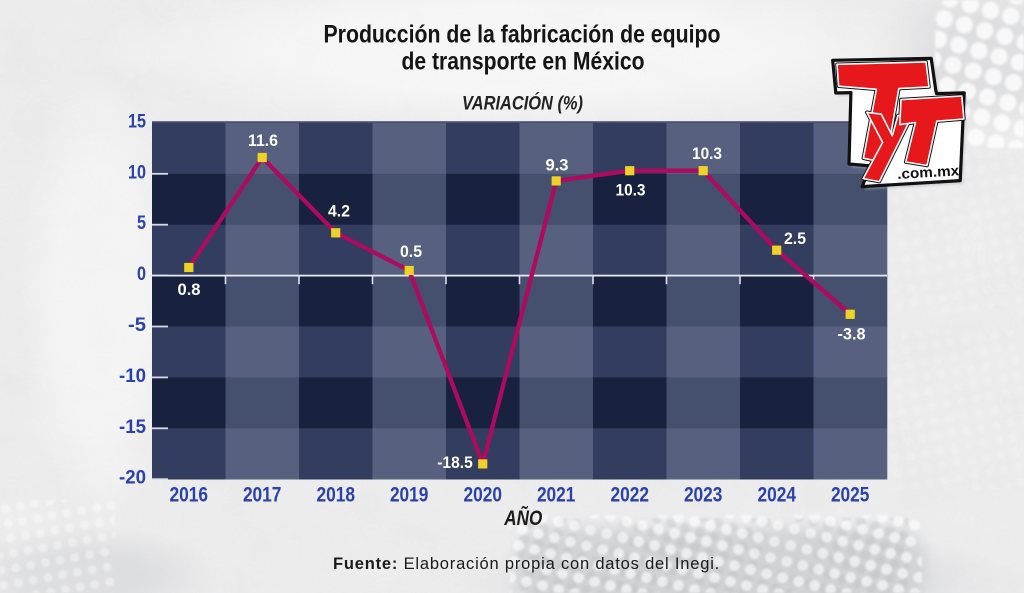  Describe the element at coordinates (137, 325) in the screenshot. I see `svg-text: -5` at that location.